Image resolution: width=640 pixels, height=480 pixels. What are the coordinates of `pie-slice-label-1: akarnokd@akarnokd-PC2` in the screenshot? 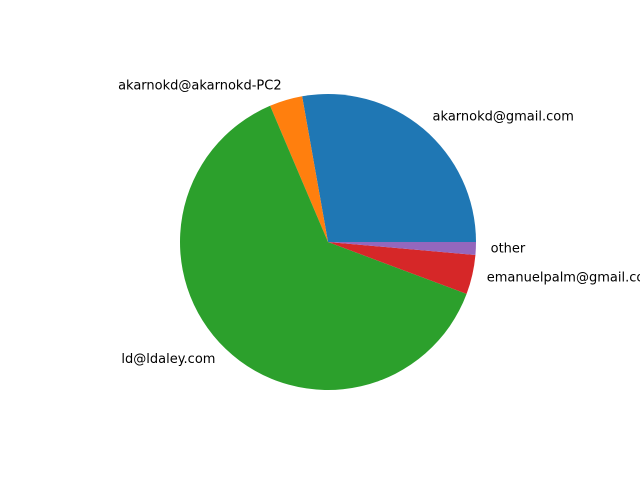 It's located at (200, 85).